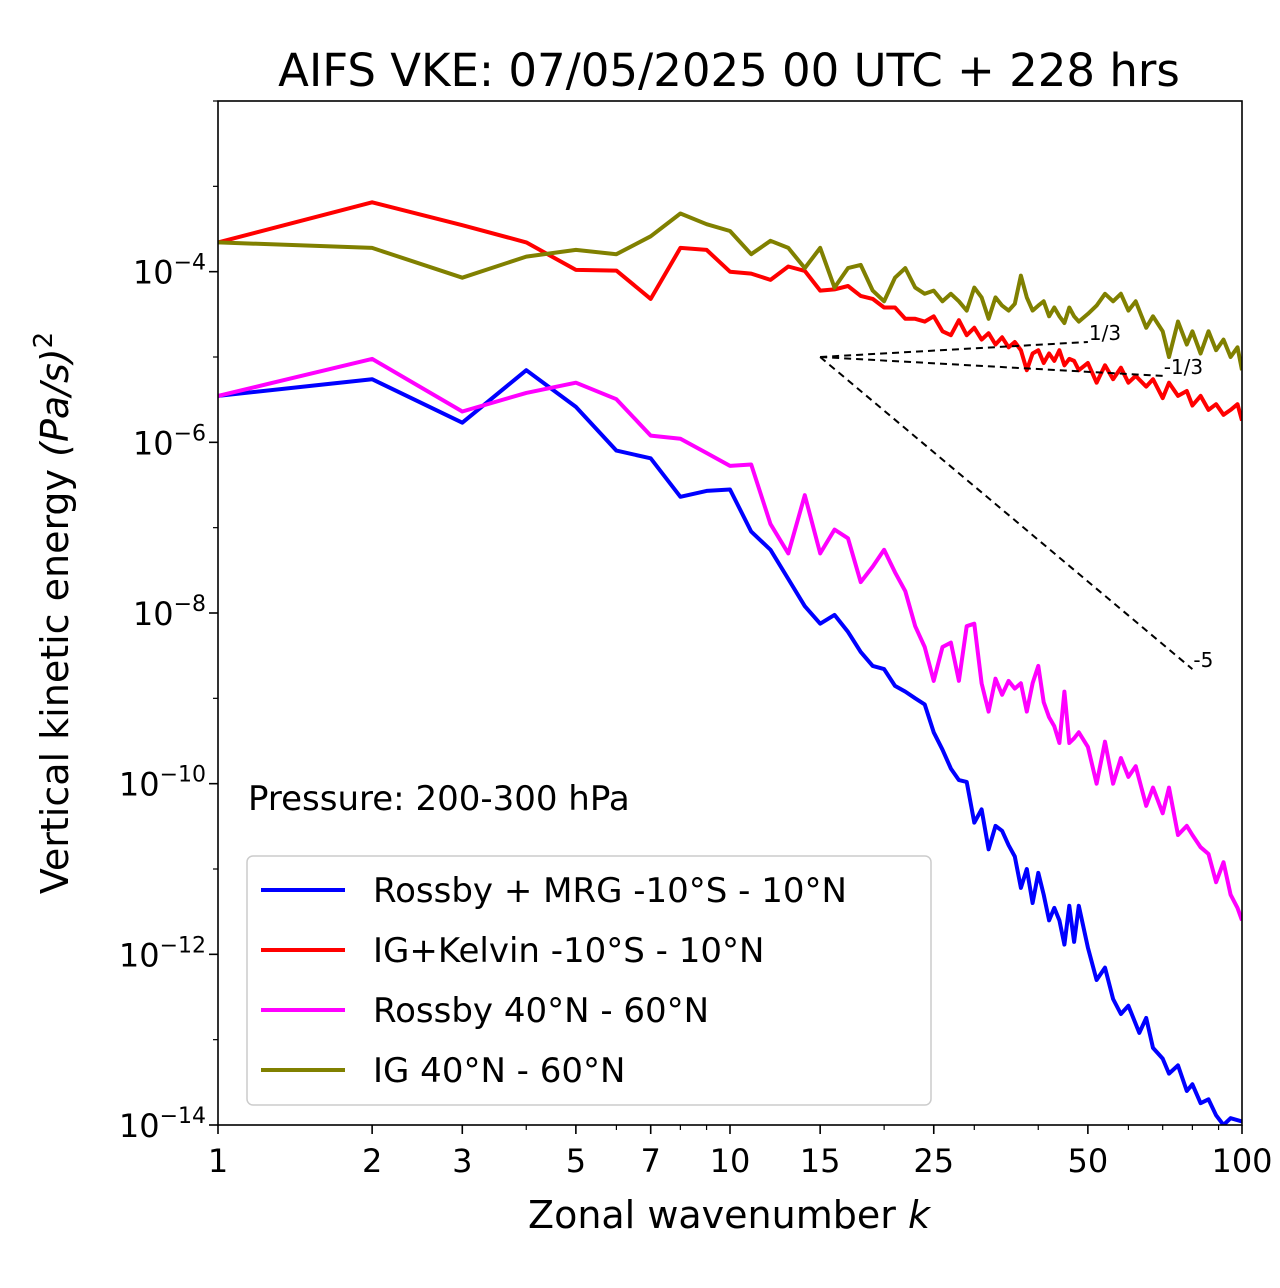 Image resolution: width=1280 pixels, height=1288 pixels. Describe the element at coordinates (1088, 1161) in the screenshot. I see `x-tick-label: 50` at that location.